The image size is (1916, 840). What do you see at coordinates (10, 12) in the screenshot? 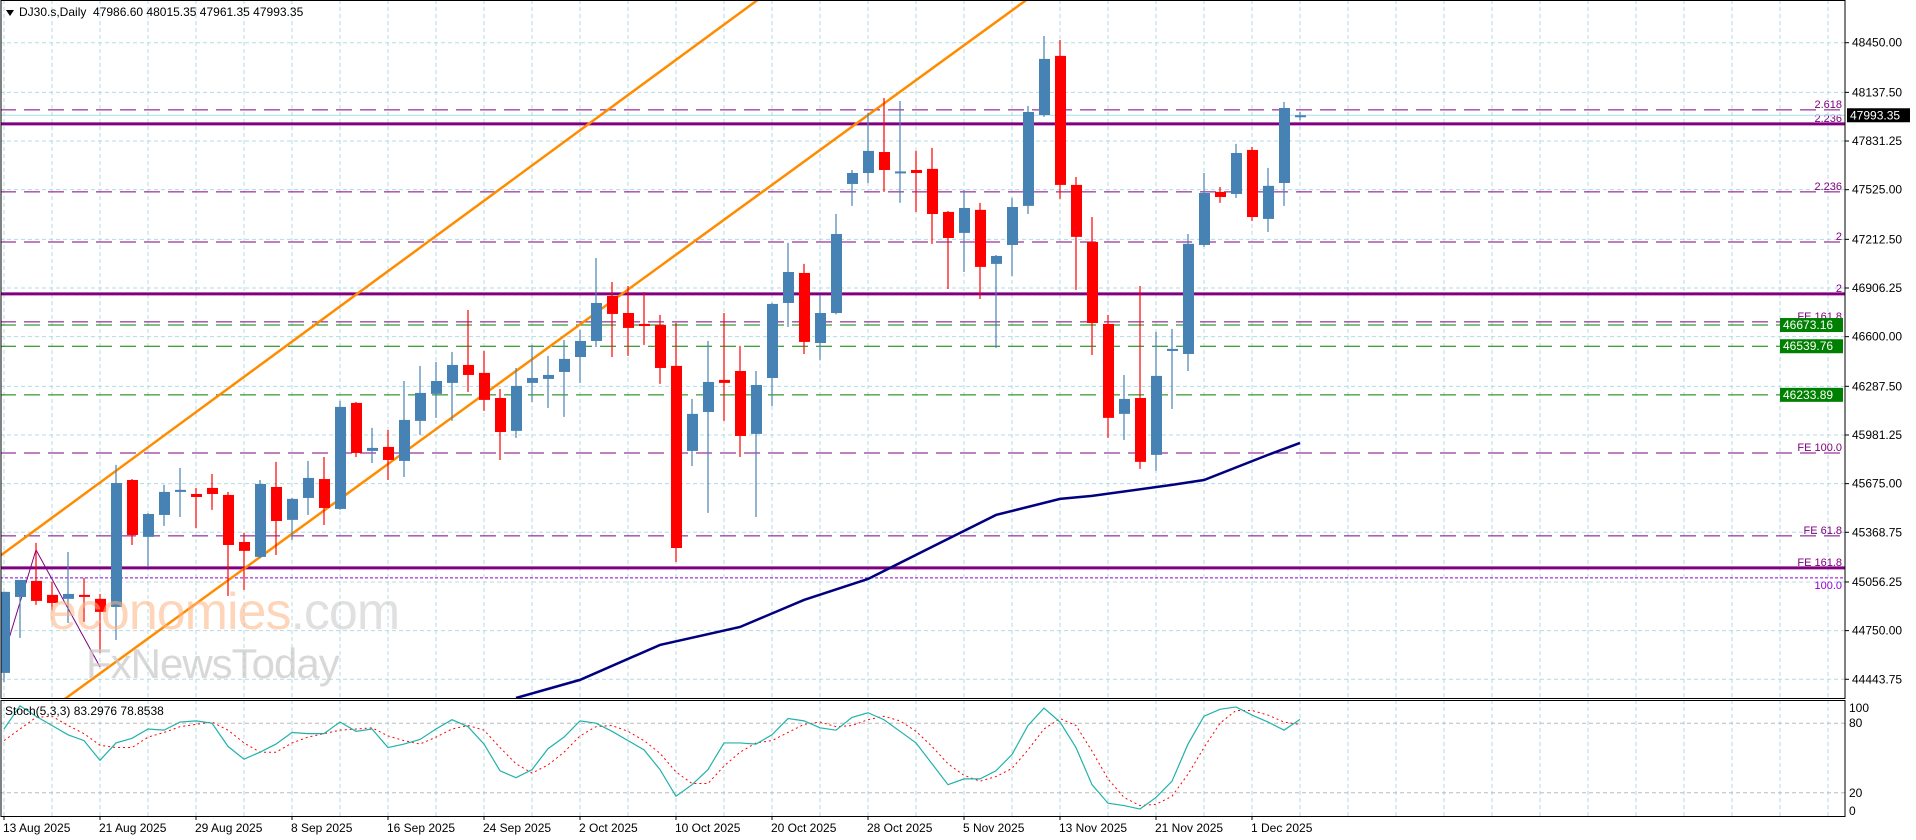
I see `dropdown-triangle-icon` at bounding box center [10, 12].